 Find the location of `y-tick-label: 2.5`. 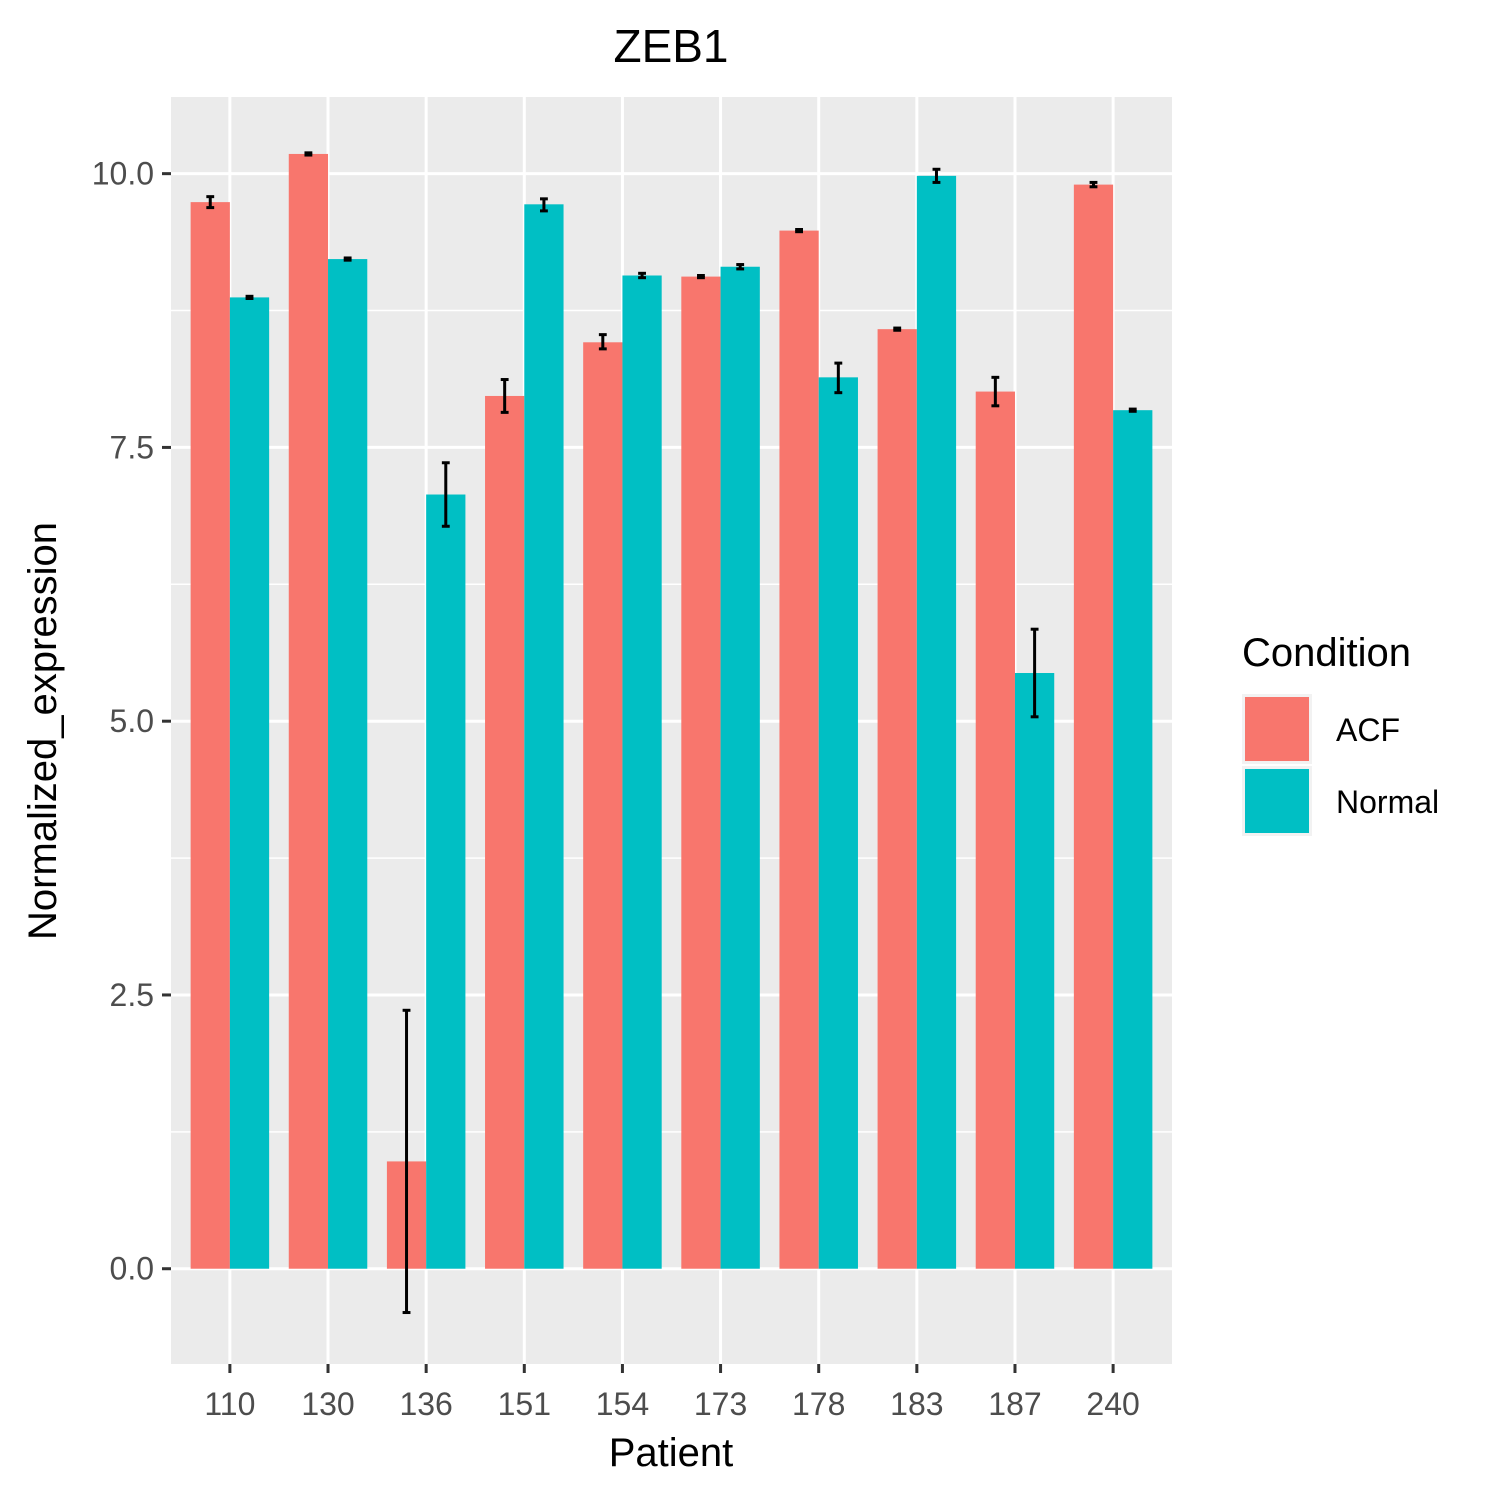

y-tick-label: 2.5 is located at coordinates (132, 995).